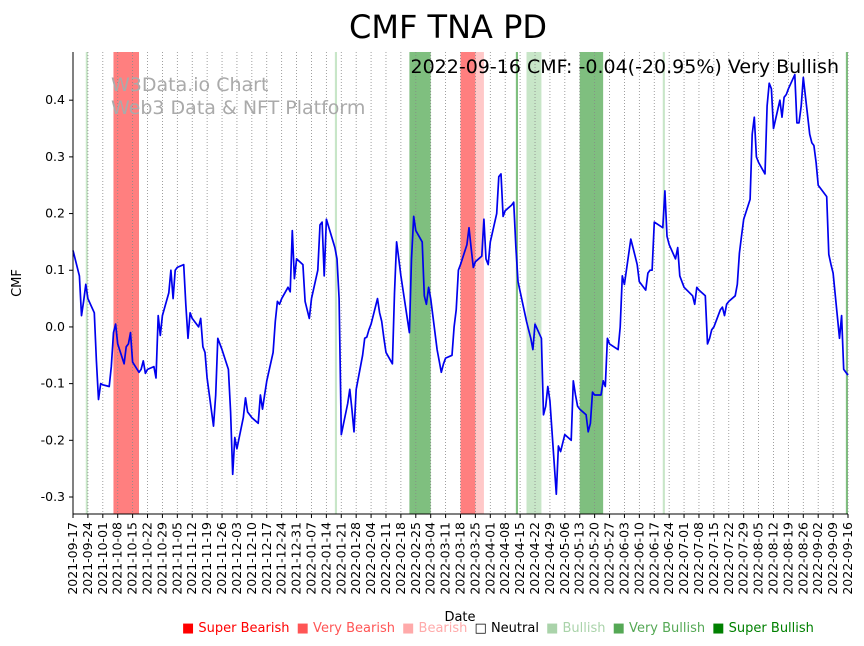 This screenshot has width=864, height=646. Describe the element at coordinates (55, 269) in the screenshot. I see `y-tick-label: 0.1` at that location.